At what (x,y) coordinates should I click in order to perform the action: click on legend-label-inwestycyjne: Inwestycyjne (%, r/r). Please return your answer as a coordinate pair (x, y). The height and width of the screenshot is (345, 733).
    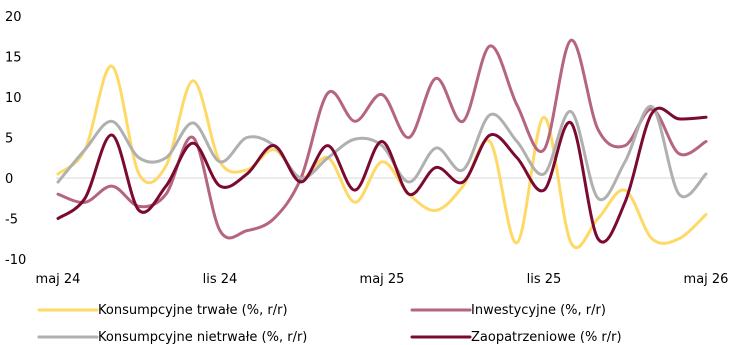
    Looking at the image, I should click on (538, 310).